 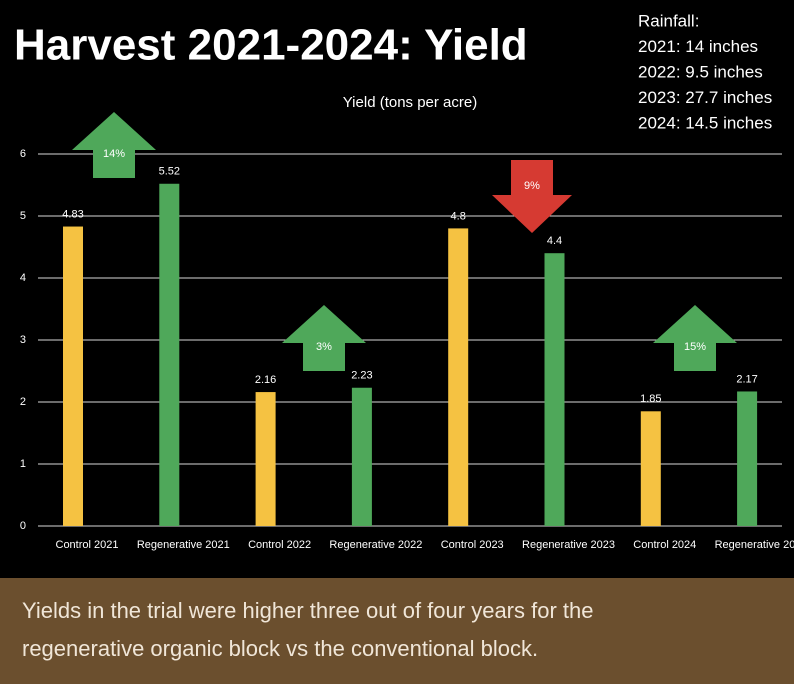 I want to click on arrow-label: 15%, so click(x=695, y=347).